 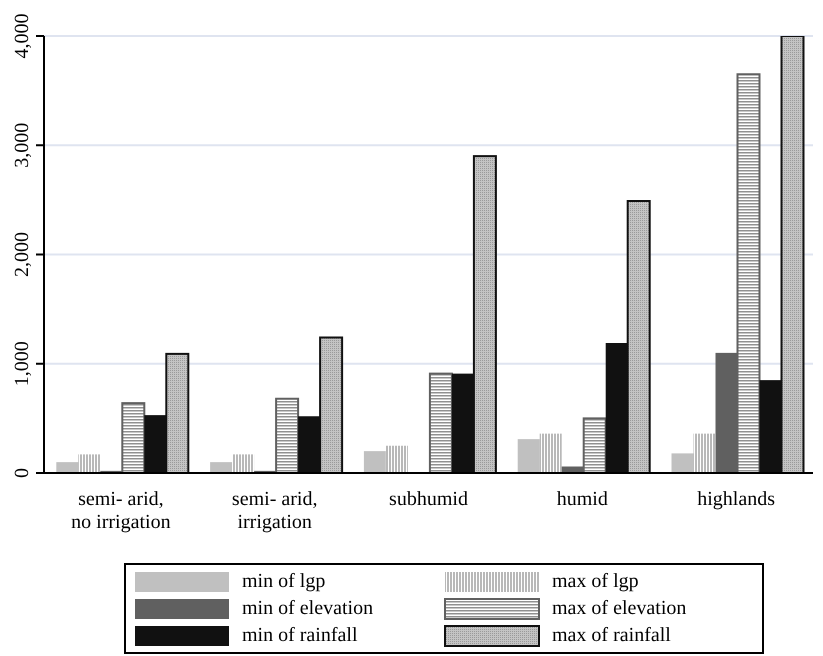 I want to click on x-tick-label: subhumid, so click(x=428, y=499).